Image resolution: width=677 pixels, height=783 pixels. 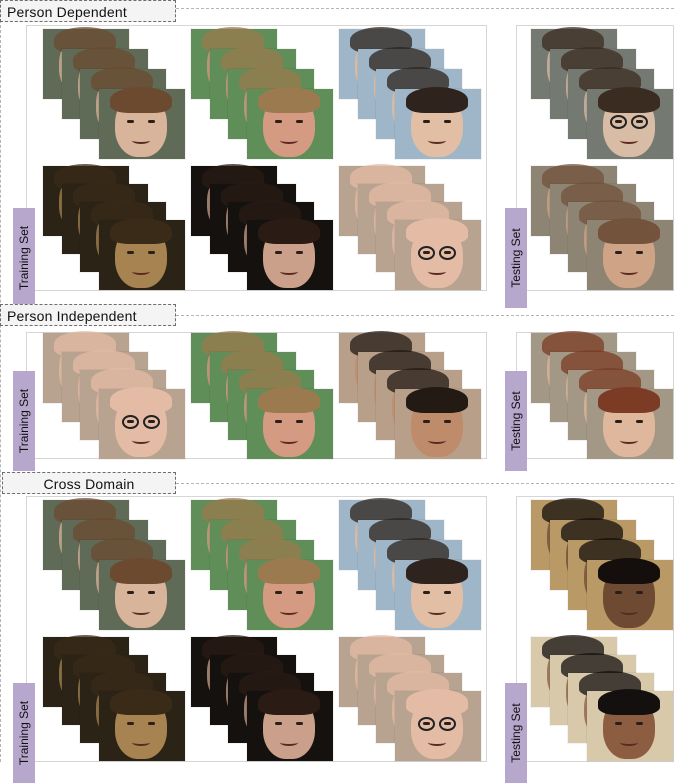 What do you see at coordinates (425, 8) in the screenshot?
I see `section-1-divider` at bounding box center [425, 8].